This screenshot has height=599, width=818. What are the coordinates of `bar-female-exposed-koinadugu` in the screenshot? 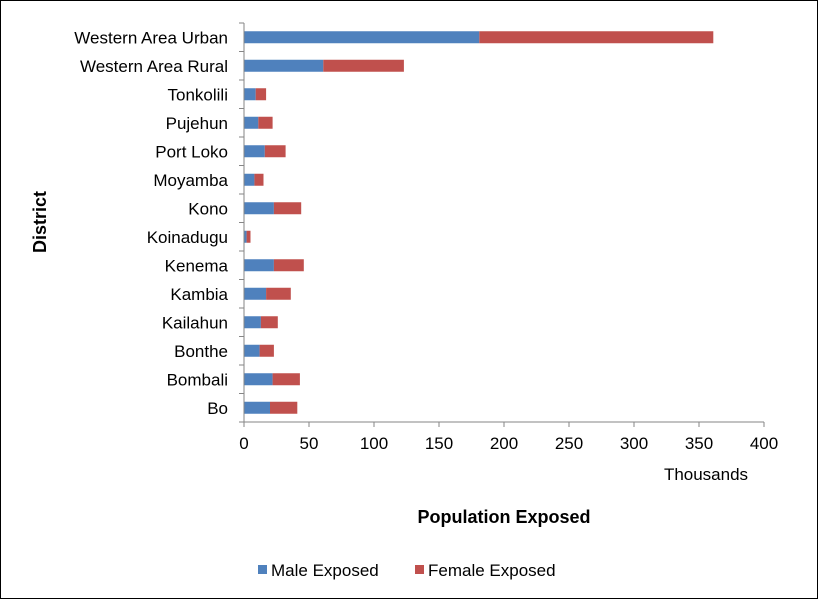 It's located at (248, 236).